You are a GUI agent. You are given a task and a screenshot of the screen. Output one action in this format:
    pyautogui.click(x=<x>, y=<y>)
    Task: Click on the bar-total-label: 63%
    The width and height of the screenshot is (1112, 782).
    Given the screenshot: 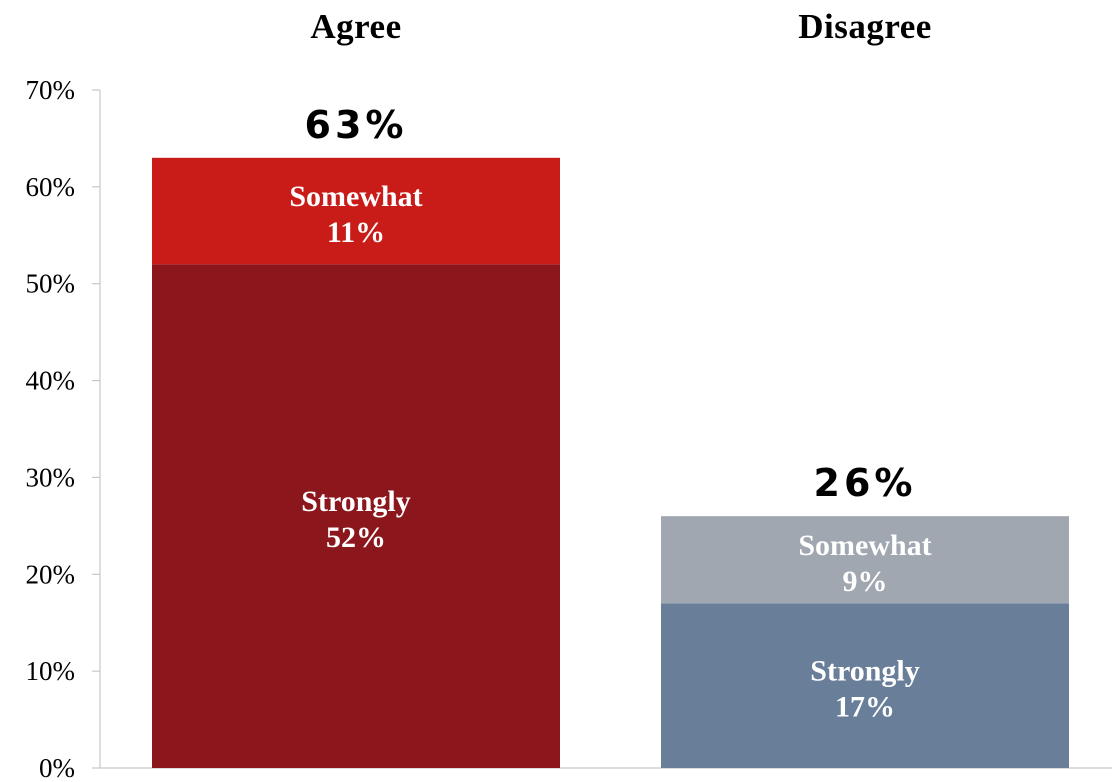 What is the action you would take?
    pyautogui.click(x=356, y=125)
    